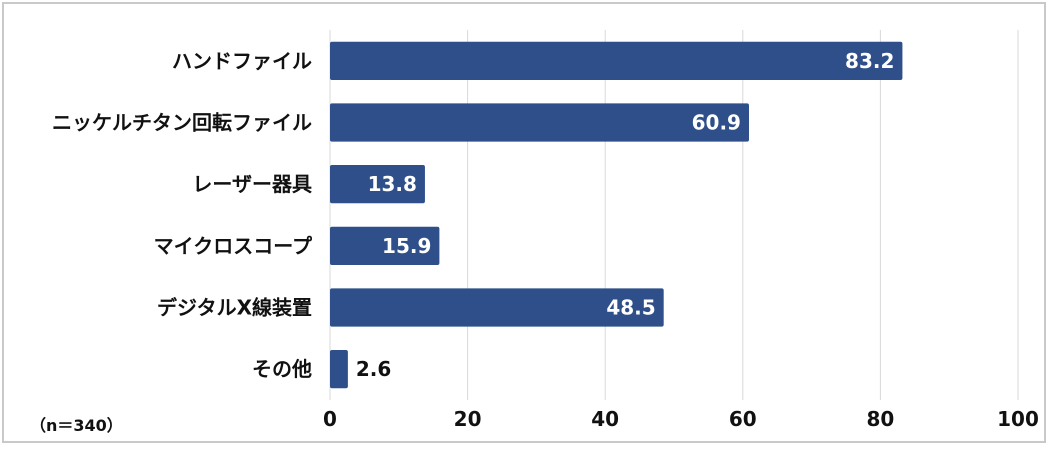  What do you see at coordinates (373, 369) in the screenshot?
I see `data-label: 2.6` at bounding box center [373, 369].